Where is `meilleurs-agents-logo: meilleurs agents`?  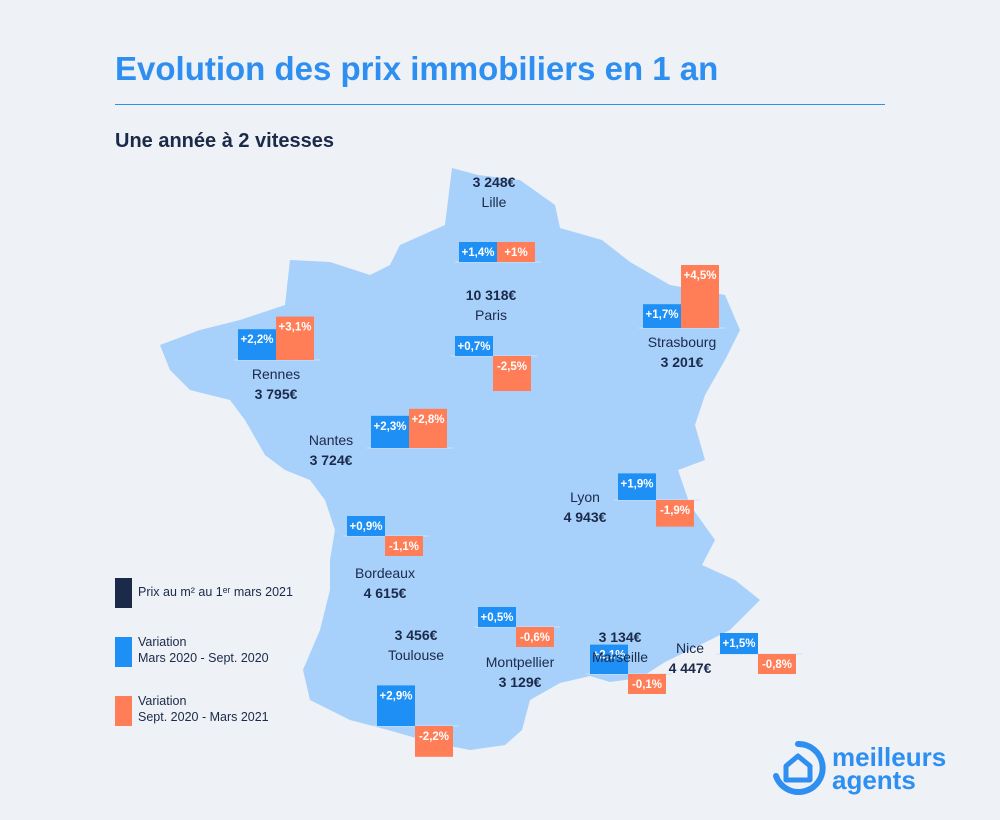 meilleurs-agents-logo: meilleurs agents is located at coordinates (875, 770).